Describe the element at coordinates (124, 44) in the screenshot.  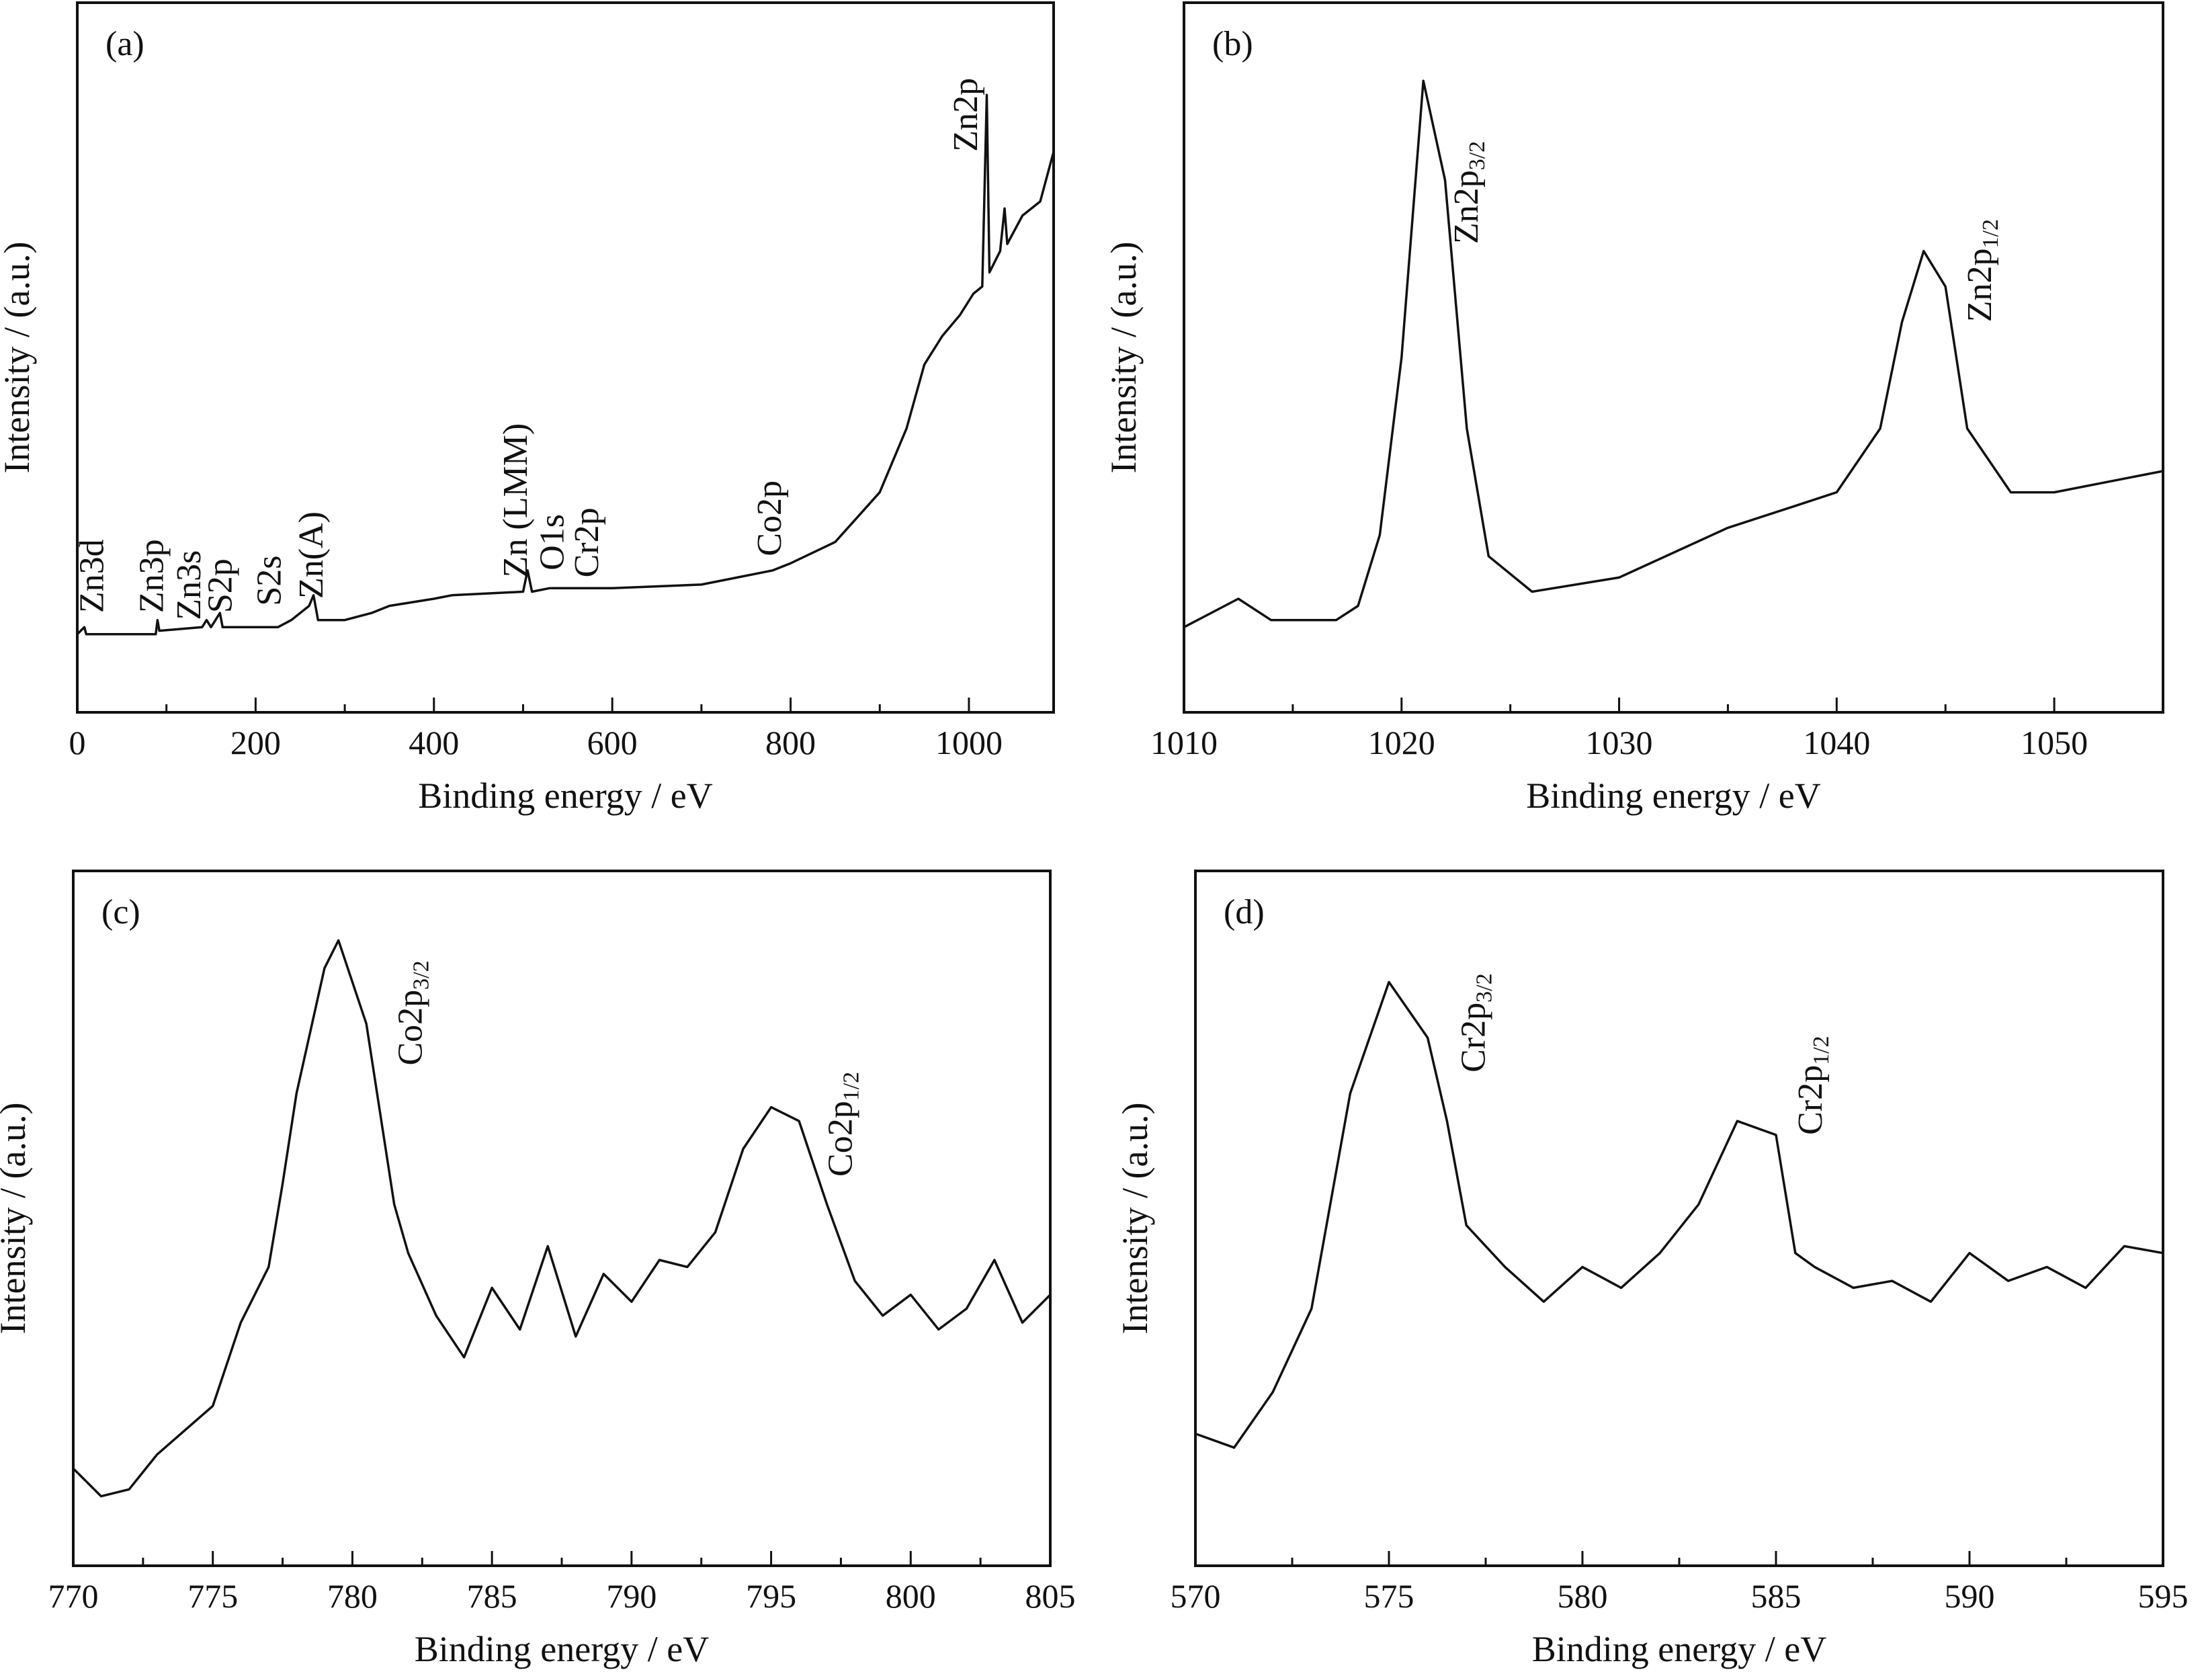
I see `panel-label: (a)` at that location.